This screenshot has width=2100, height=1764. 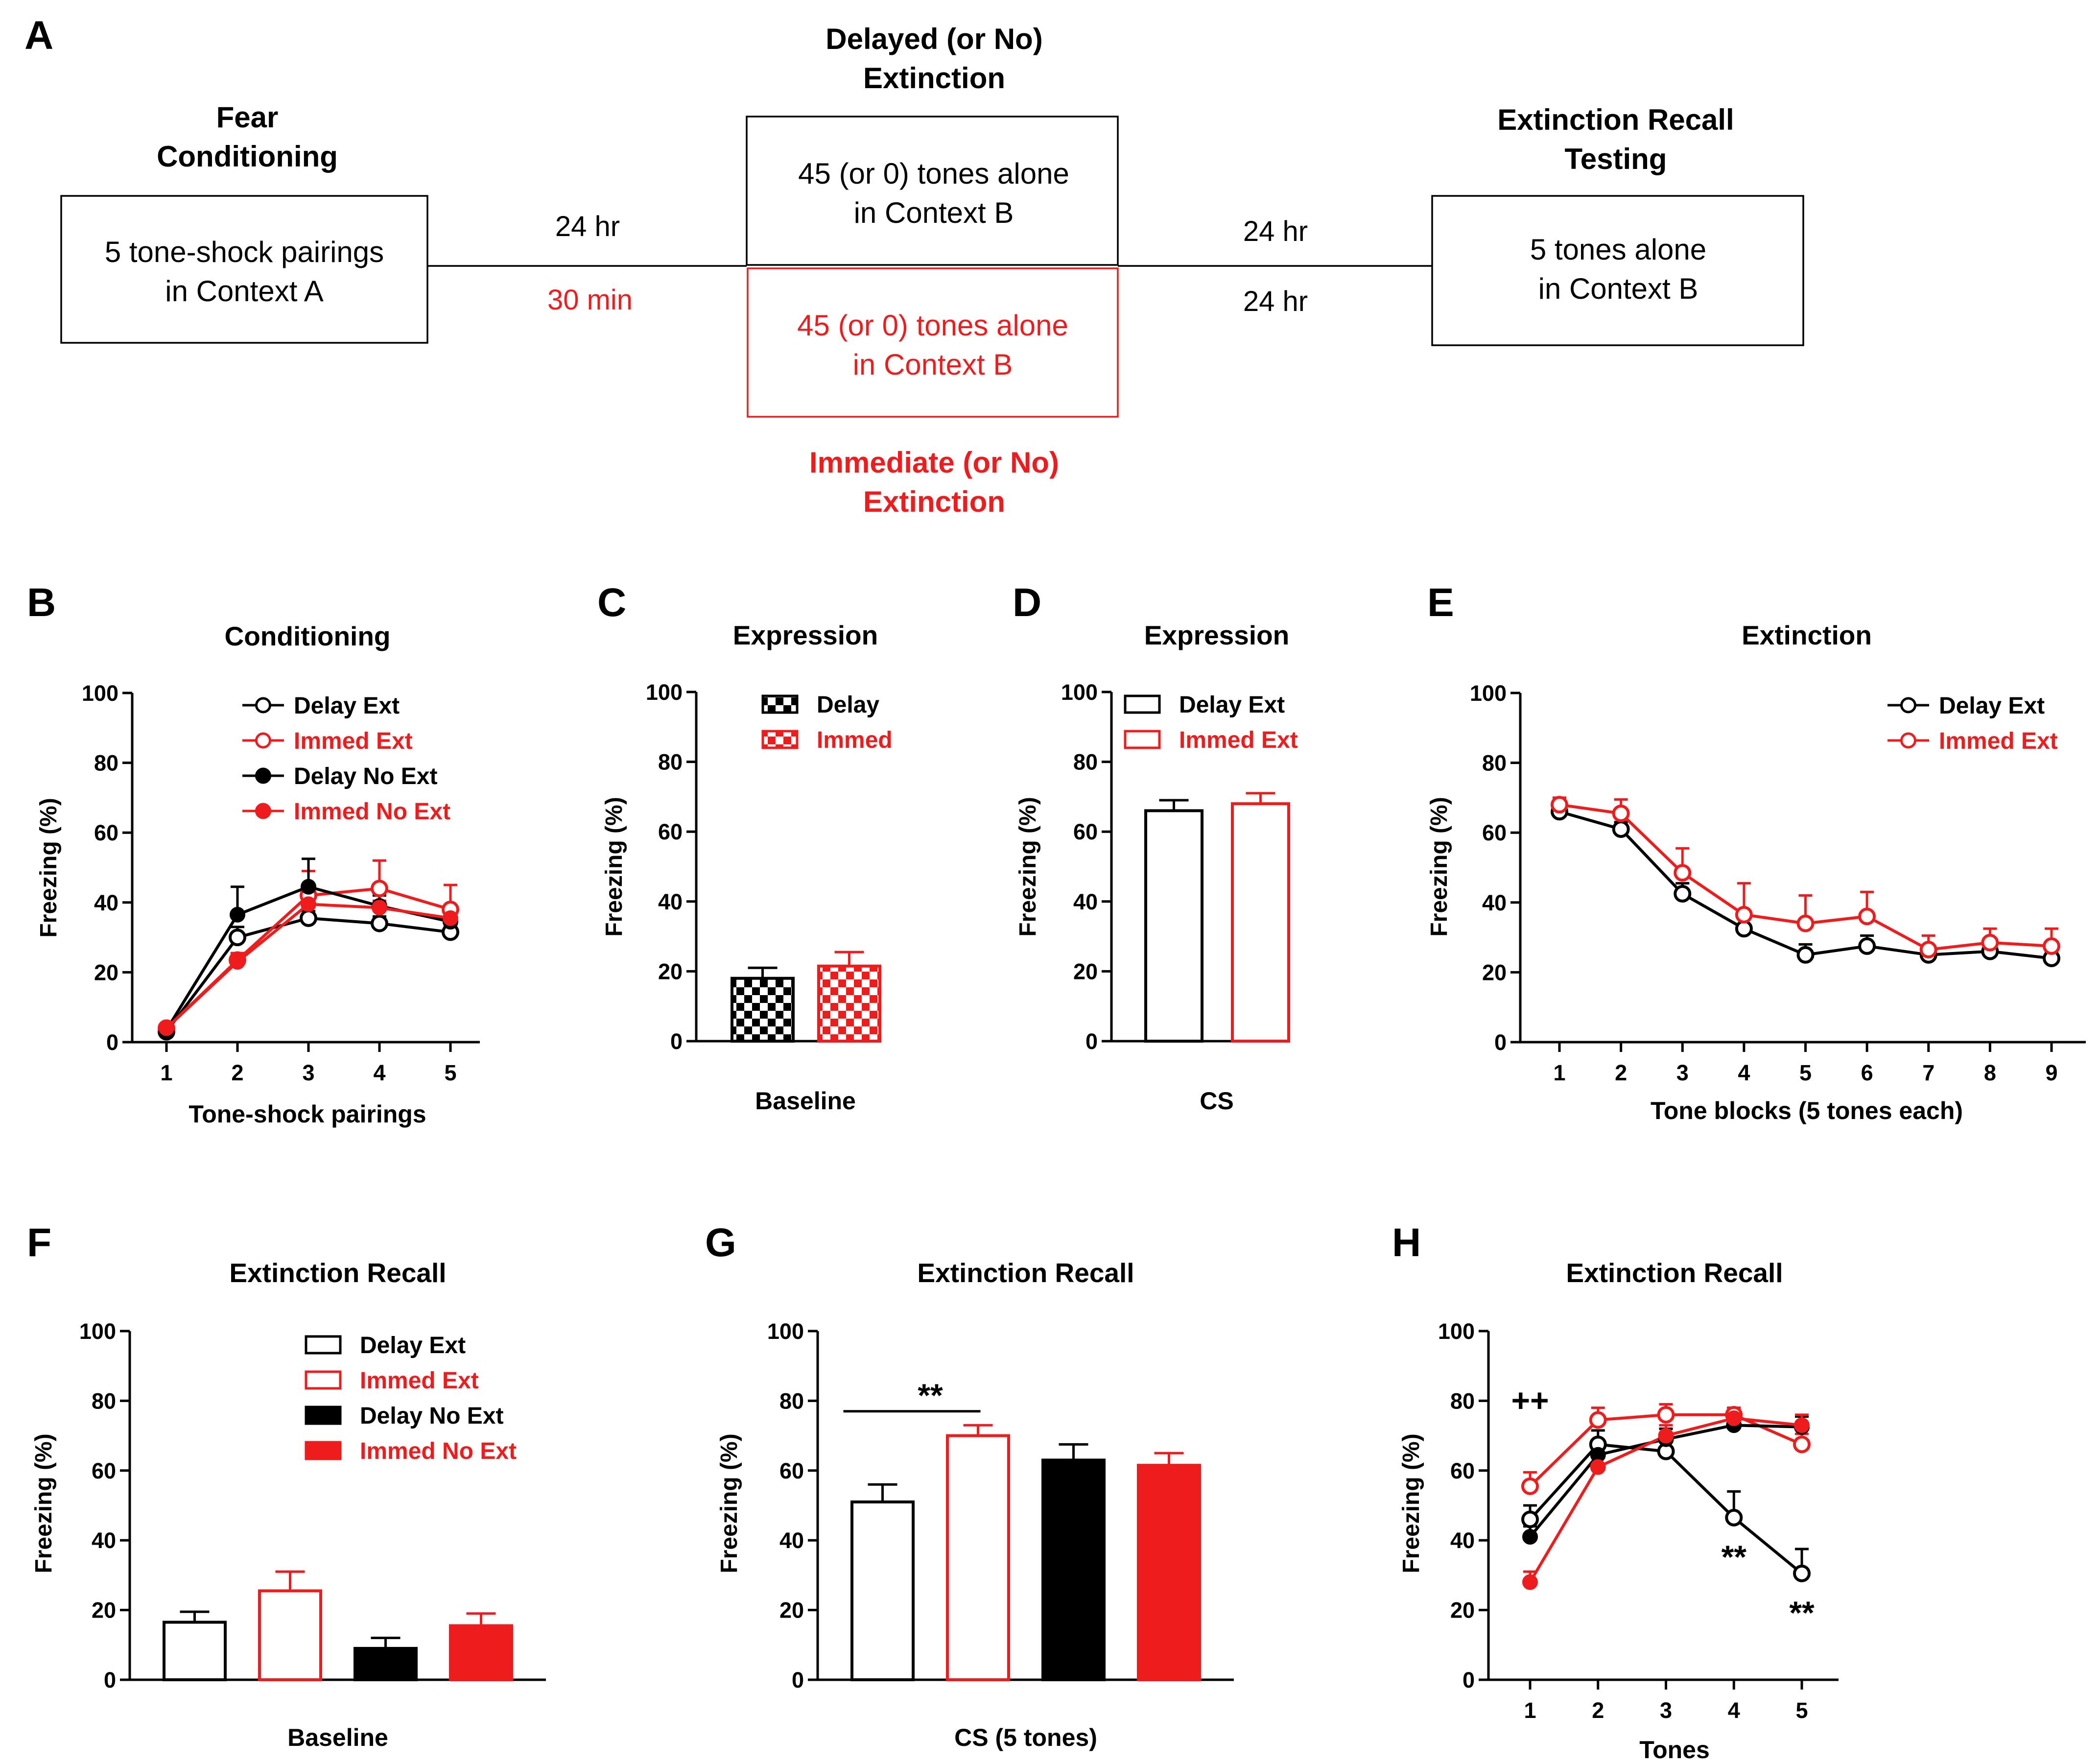 I want to click on x-tick-label: 4, so click(x=1744, y=1072).